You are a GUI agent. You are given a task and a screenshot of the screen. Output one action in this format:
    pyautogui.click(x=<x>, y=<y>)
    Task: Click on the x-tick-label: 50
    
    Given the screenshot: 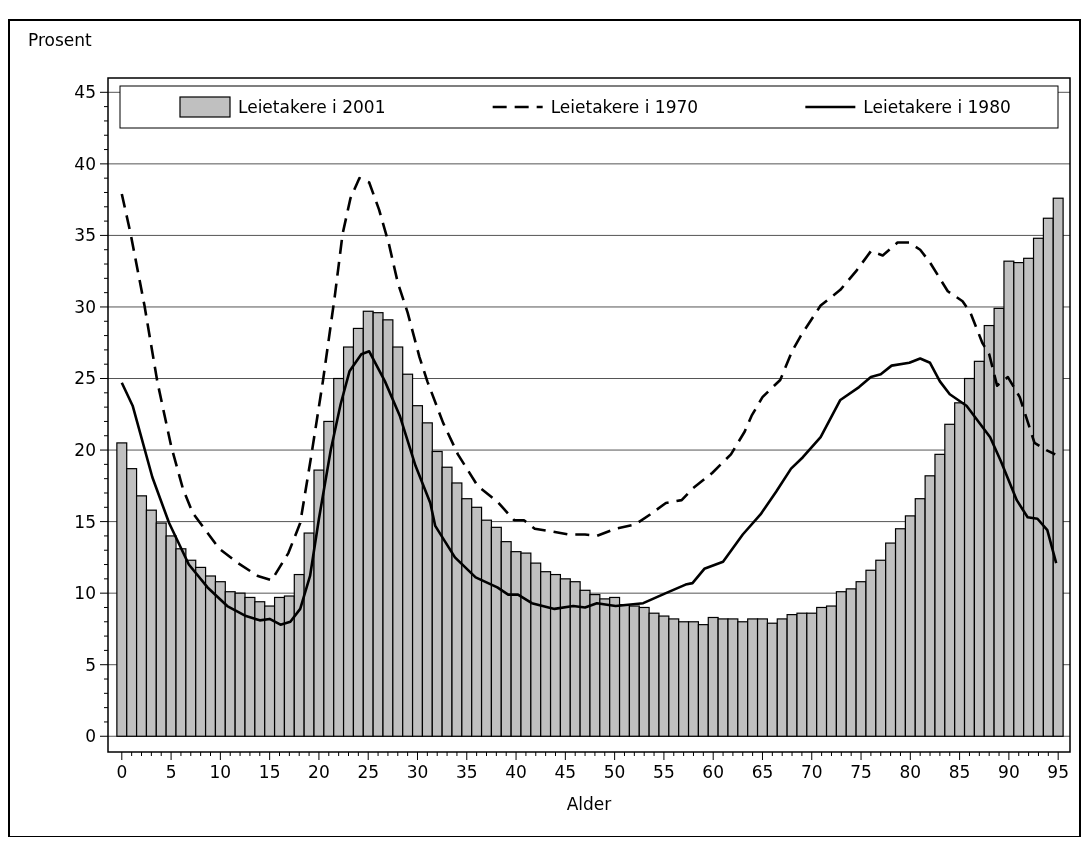 What is the action you would take?
    pyautogui.click(x=614, y=772)
    